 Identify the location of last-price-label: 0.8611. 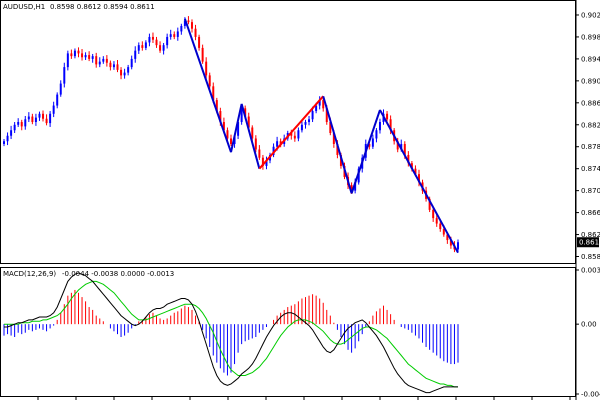
(589, 243).